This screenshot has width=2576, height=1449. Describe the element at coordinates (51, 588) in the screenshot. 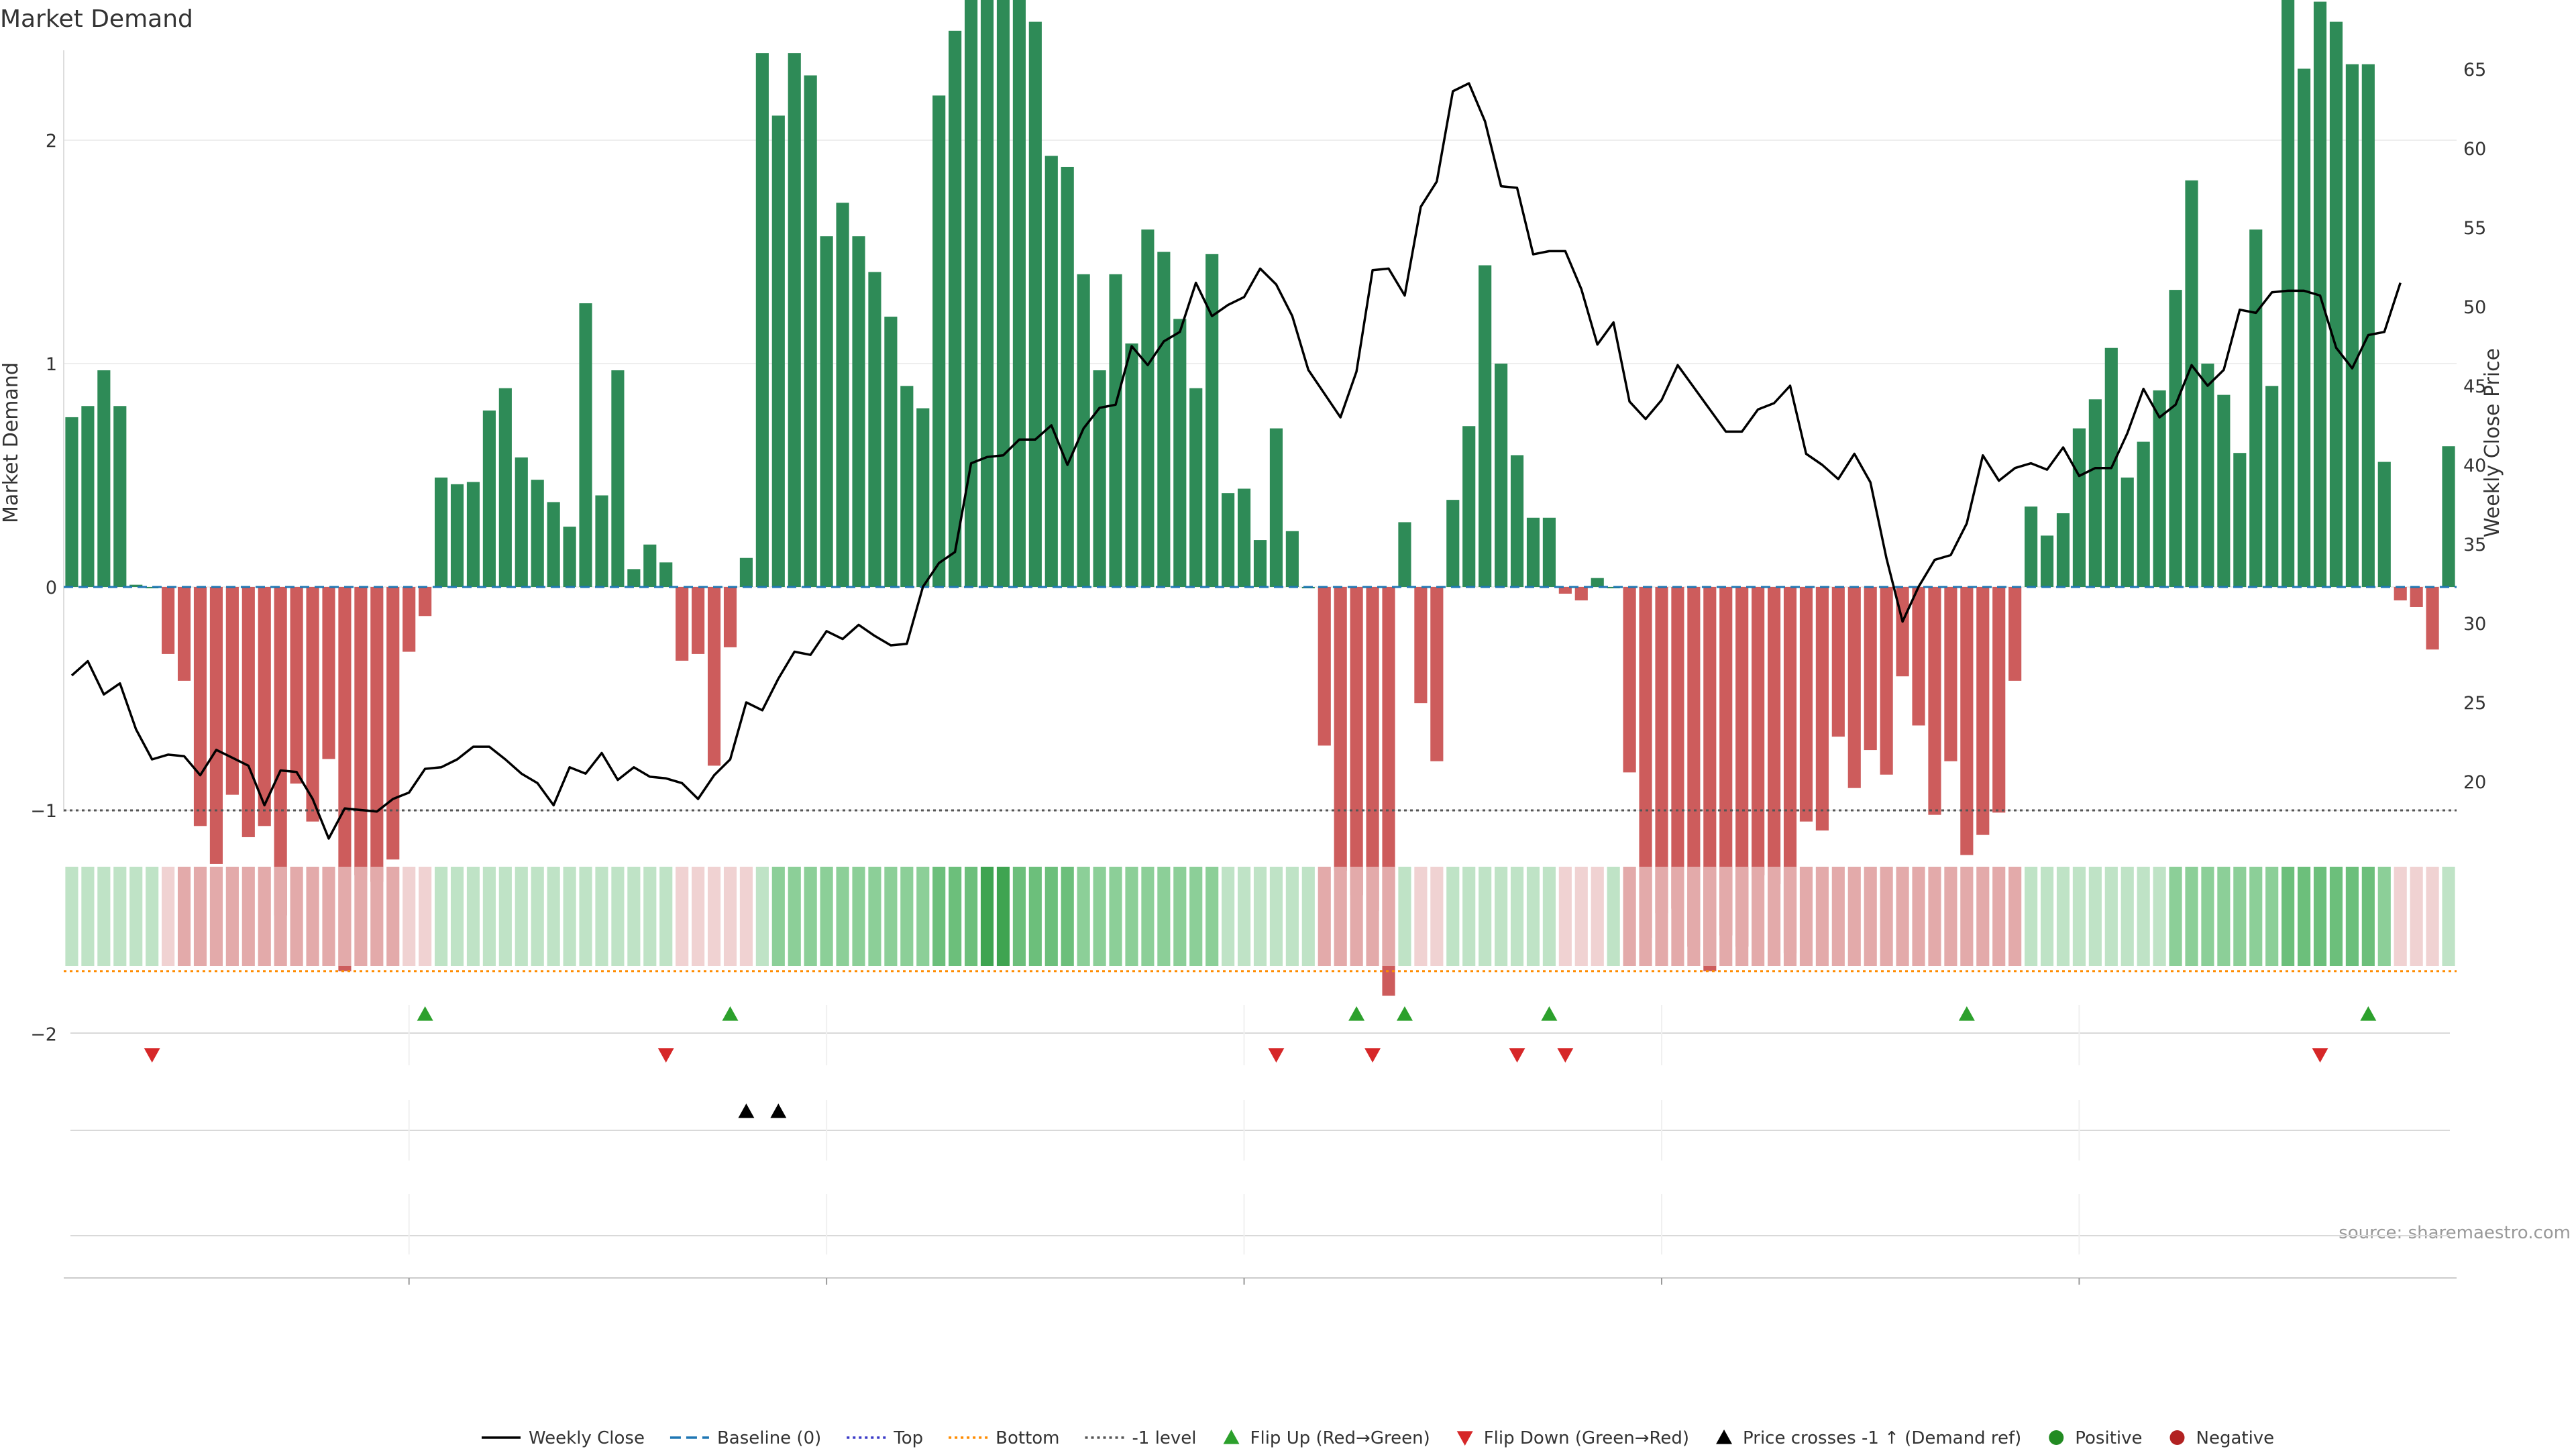

I see `y-tick-label: 0` at that location.